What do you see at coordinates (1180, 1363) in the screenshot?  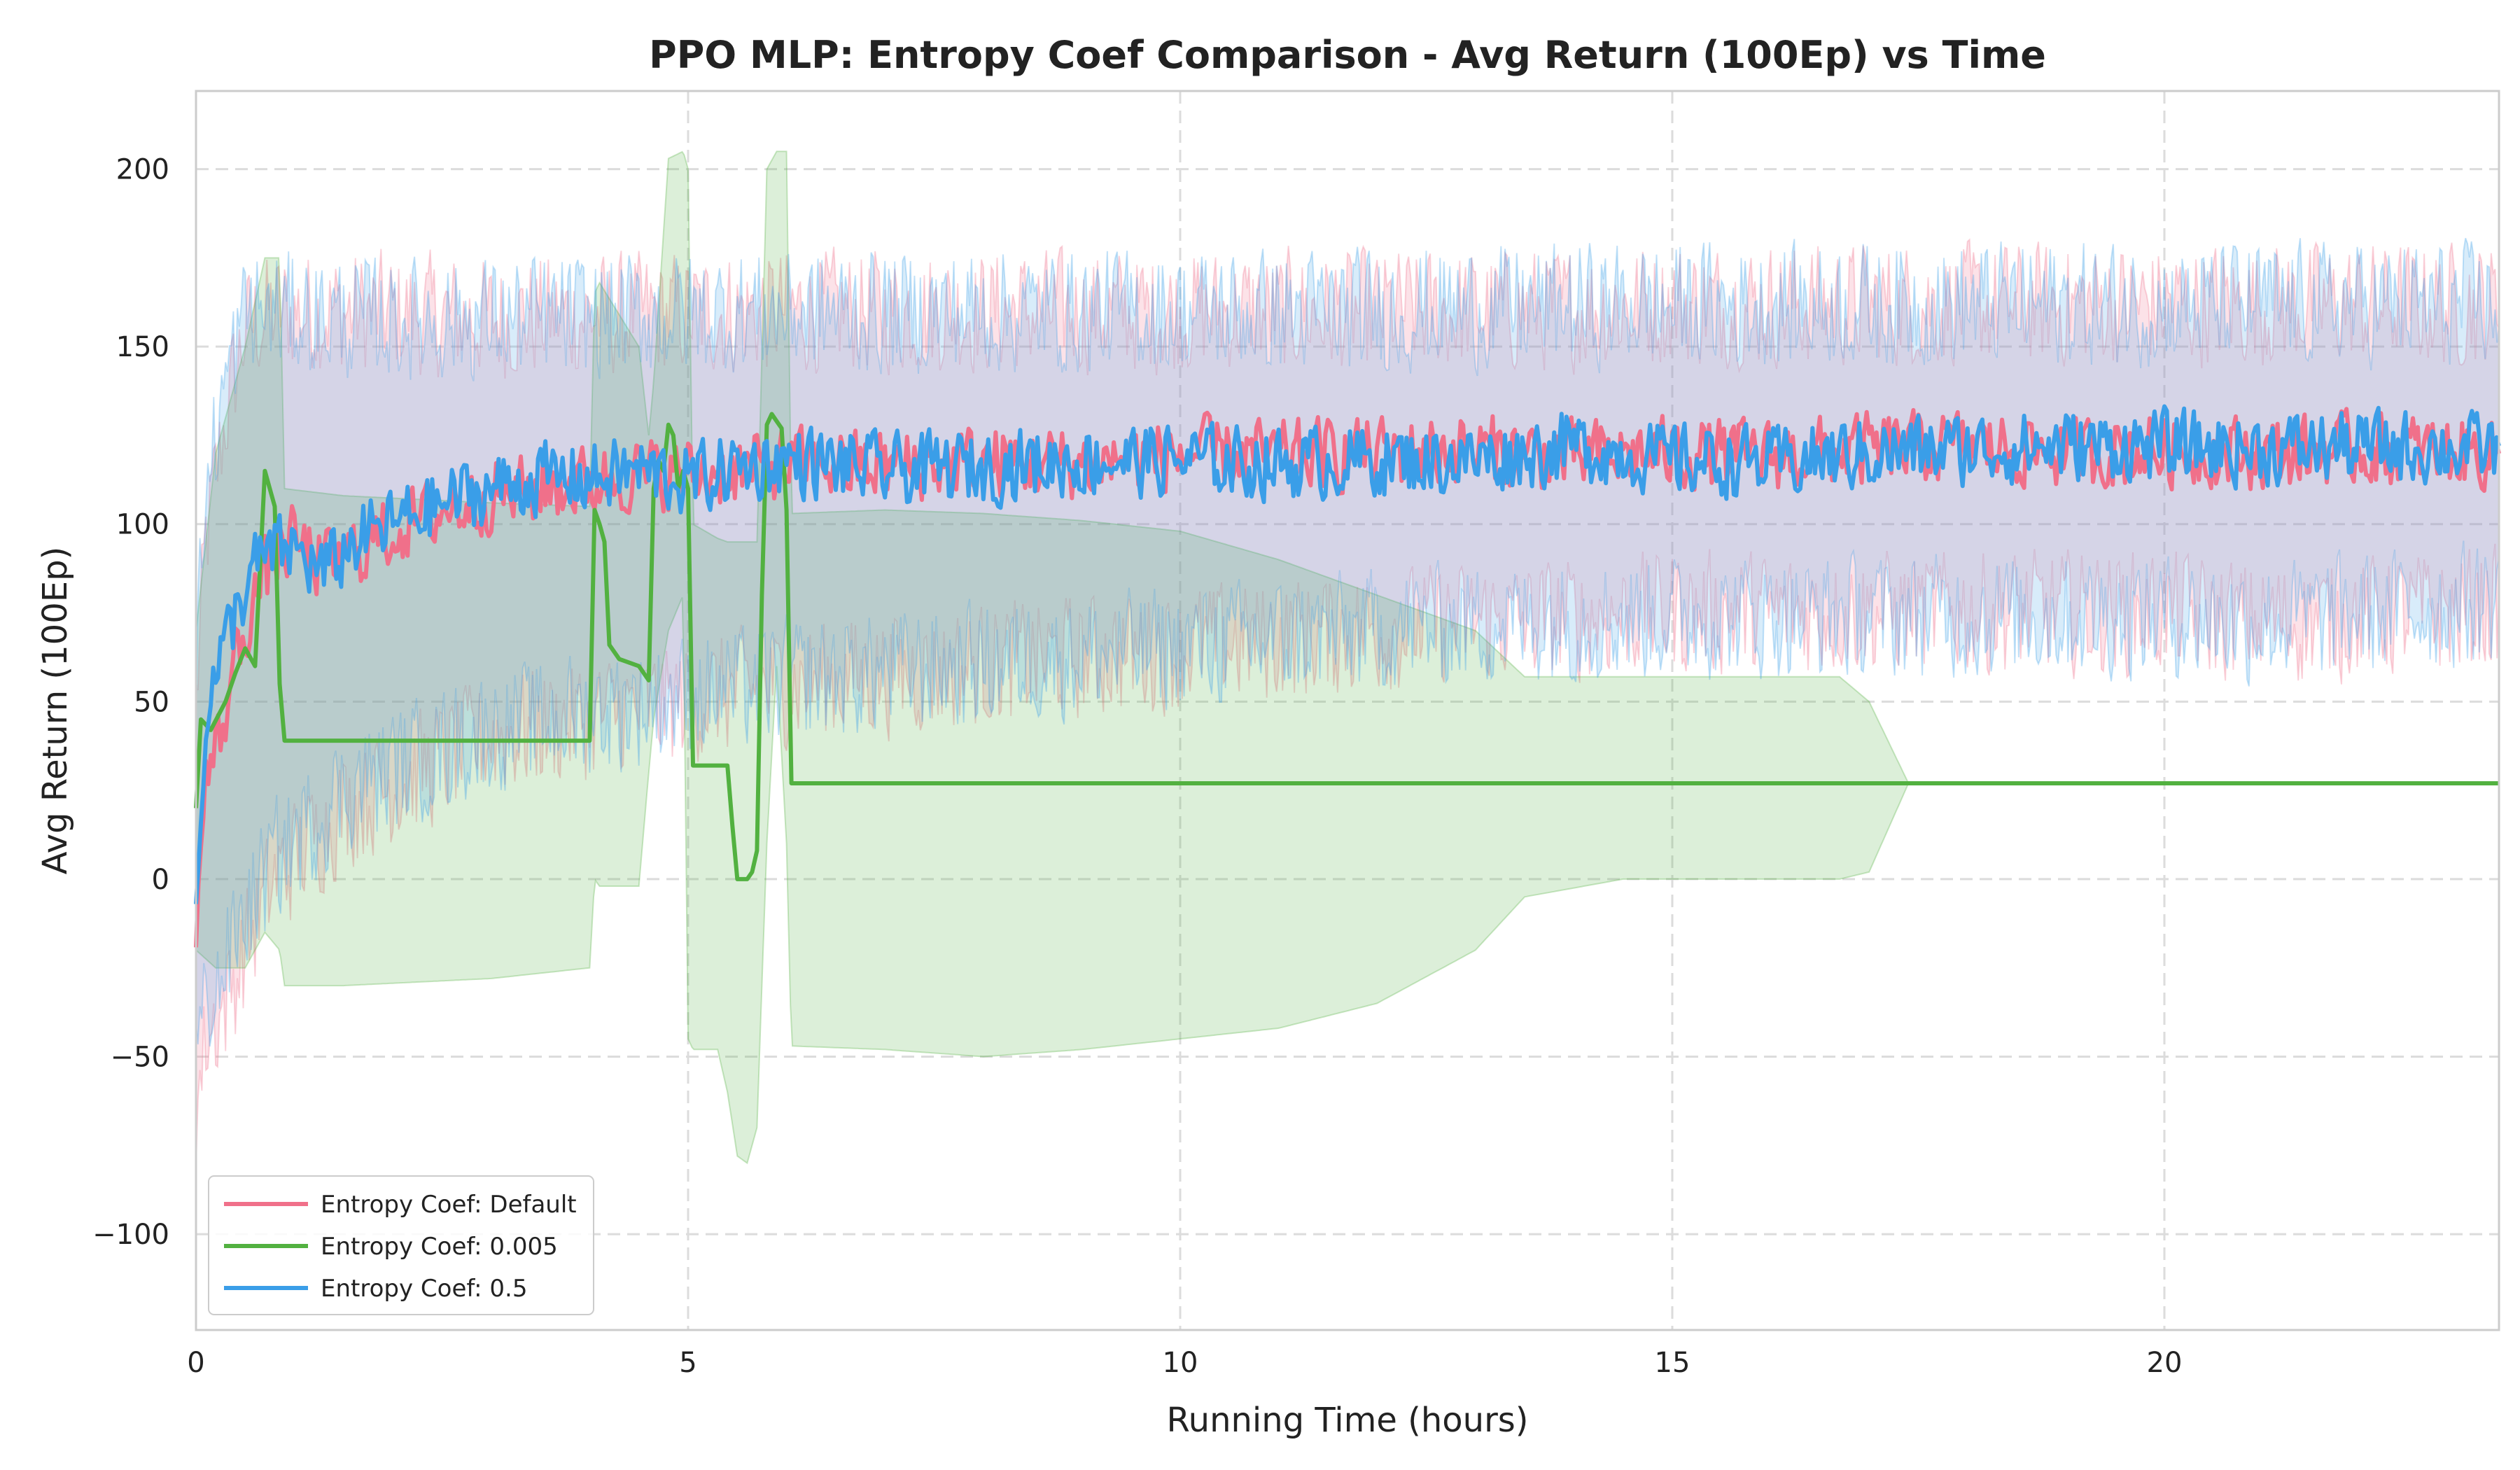 I see `x-tick-label: 10` at bounding box center [1180, 1363].